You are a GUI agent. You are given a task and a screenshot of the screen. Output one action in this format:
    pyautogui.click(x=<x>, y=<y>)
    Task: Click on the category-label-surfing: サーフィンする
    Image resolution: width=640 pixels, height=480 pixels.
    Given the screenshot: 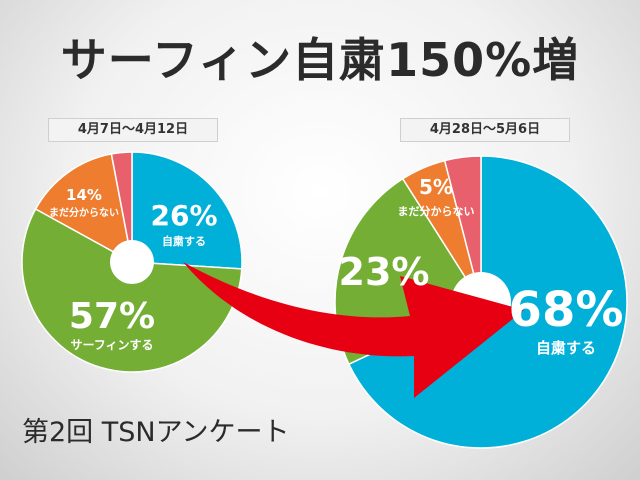 What is the action you would take?
    pyautogui.click(x=111, y=345)
    